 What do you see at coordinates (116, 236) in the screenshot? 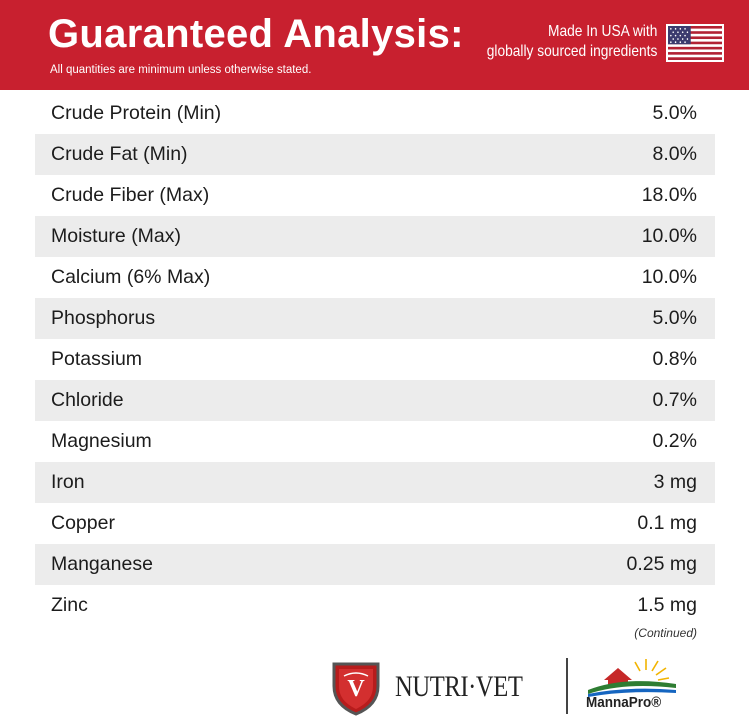
I see `nutrient-label: Moisture (Max)` at bounding box center [116, 236].